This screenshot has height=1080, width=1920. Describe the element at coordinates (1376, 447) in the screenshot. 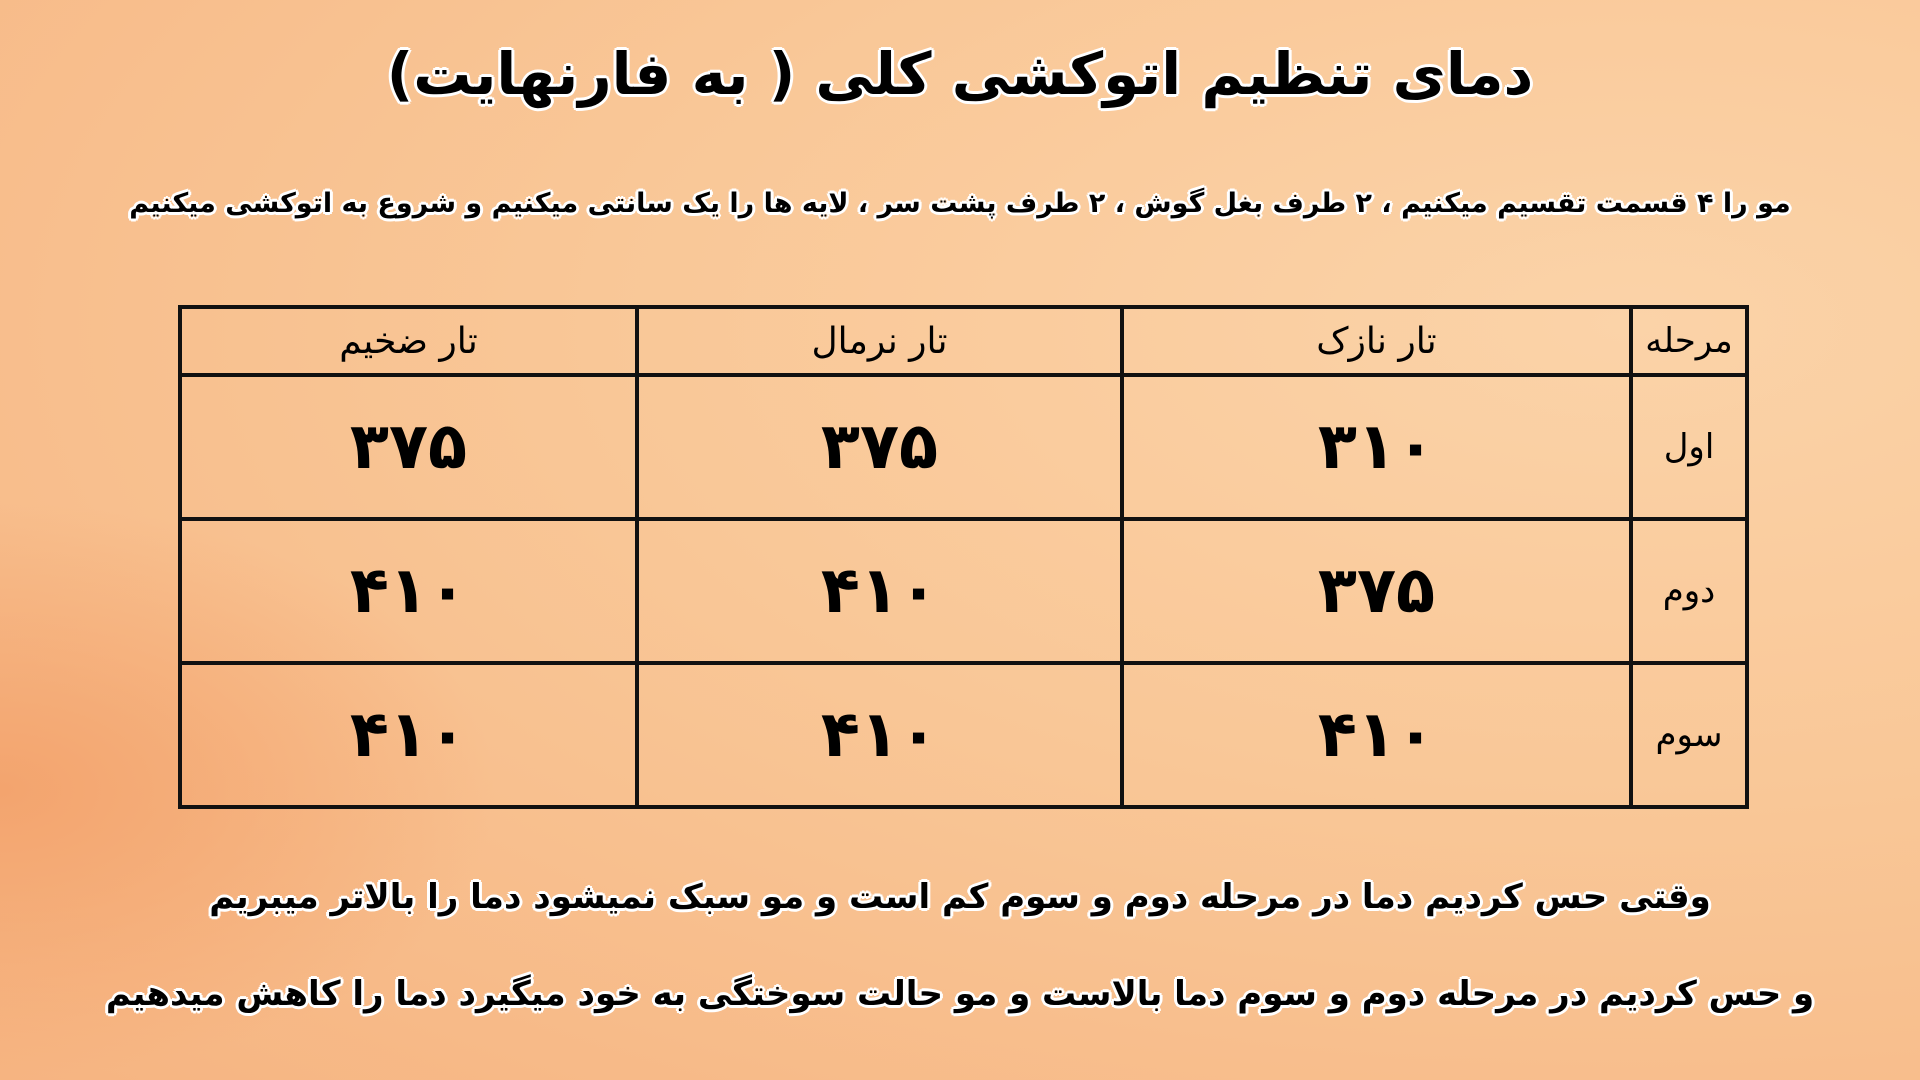

I see `value-cell: ۳۱۰` at that location.